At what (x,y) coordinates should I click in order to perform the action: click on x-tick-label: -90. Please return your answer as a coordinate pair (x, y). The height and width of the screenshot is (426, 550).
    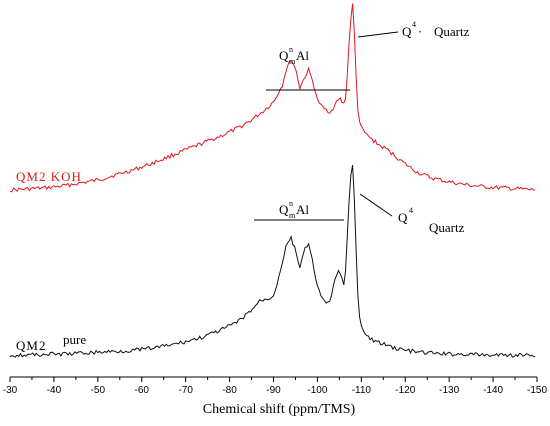
    Looking at the image, I should click on (273, 390).